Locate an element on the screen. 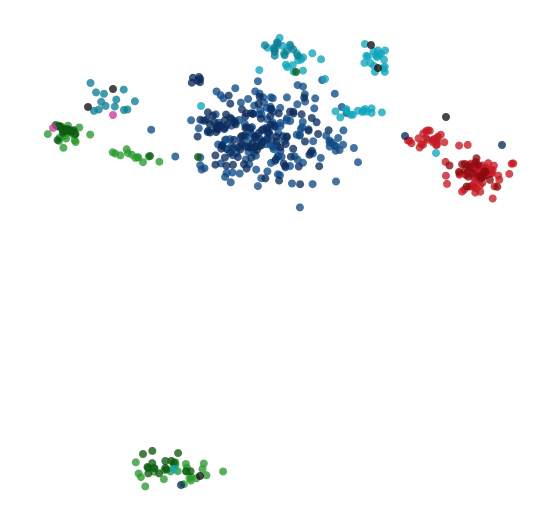  scatter-point-left-navy-small is located at coordinates (191, 82).